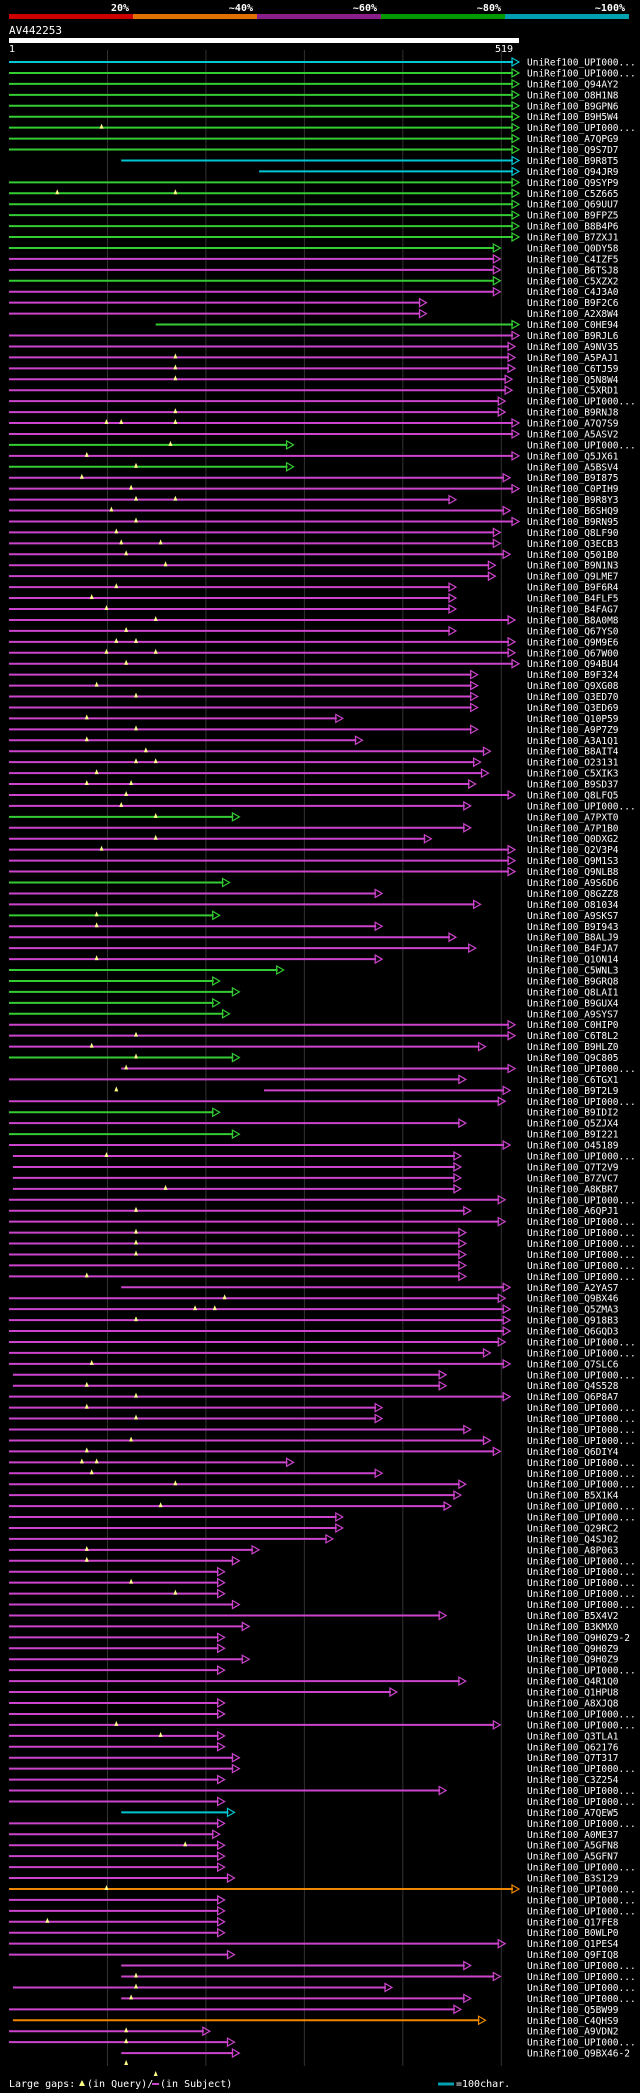 This screenshot has height=2093, width=640. What do you see at coordinates (573, 839) in the screenshot?
I see `hit-label: UniRef100_Q0DXG2` at bounding box center [573, 839].